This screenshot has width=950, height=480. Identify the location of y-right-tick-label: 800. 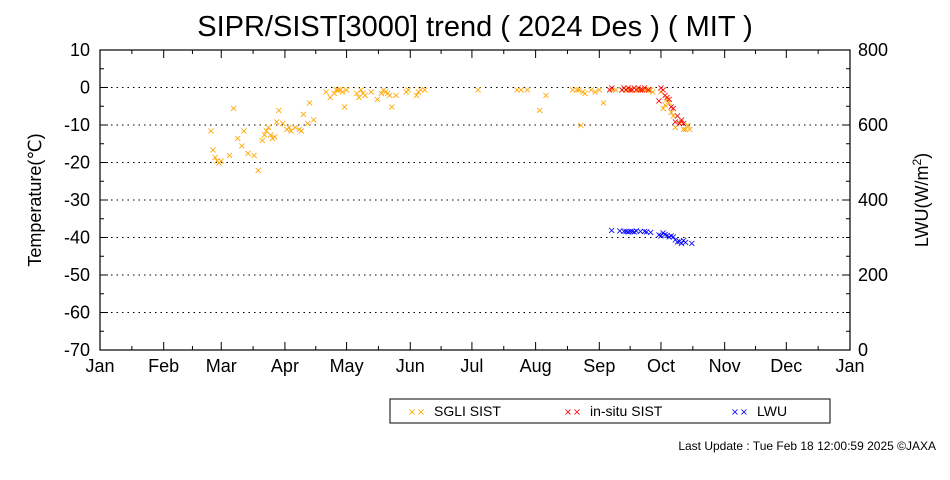
(873, 50).